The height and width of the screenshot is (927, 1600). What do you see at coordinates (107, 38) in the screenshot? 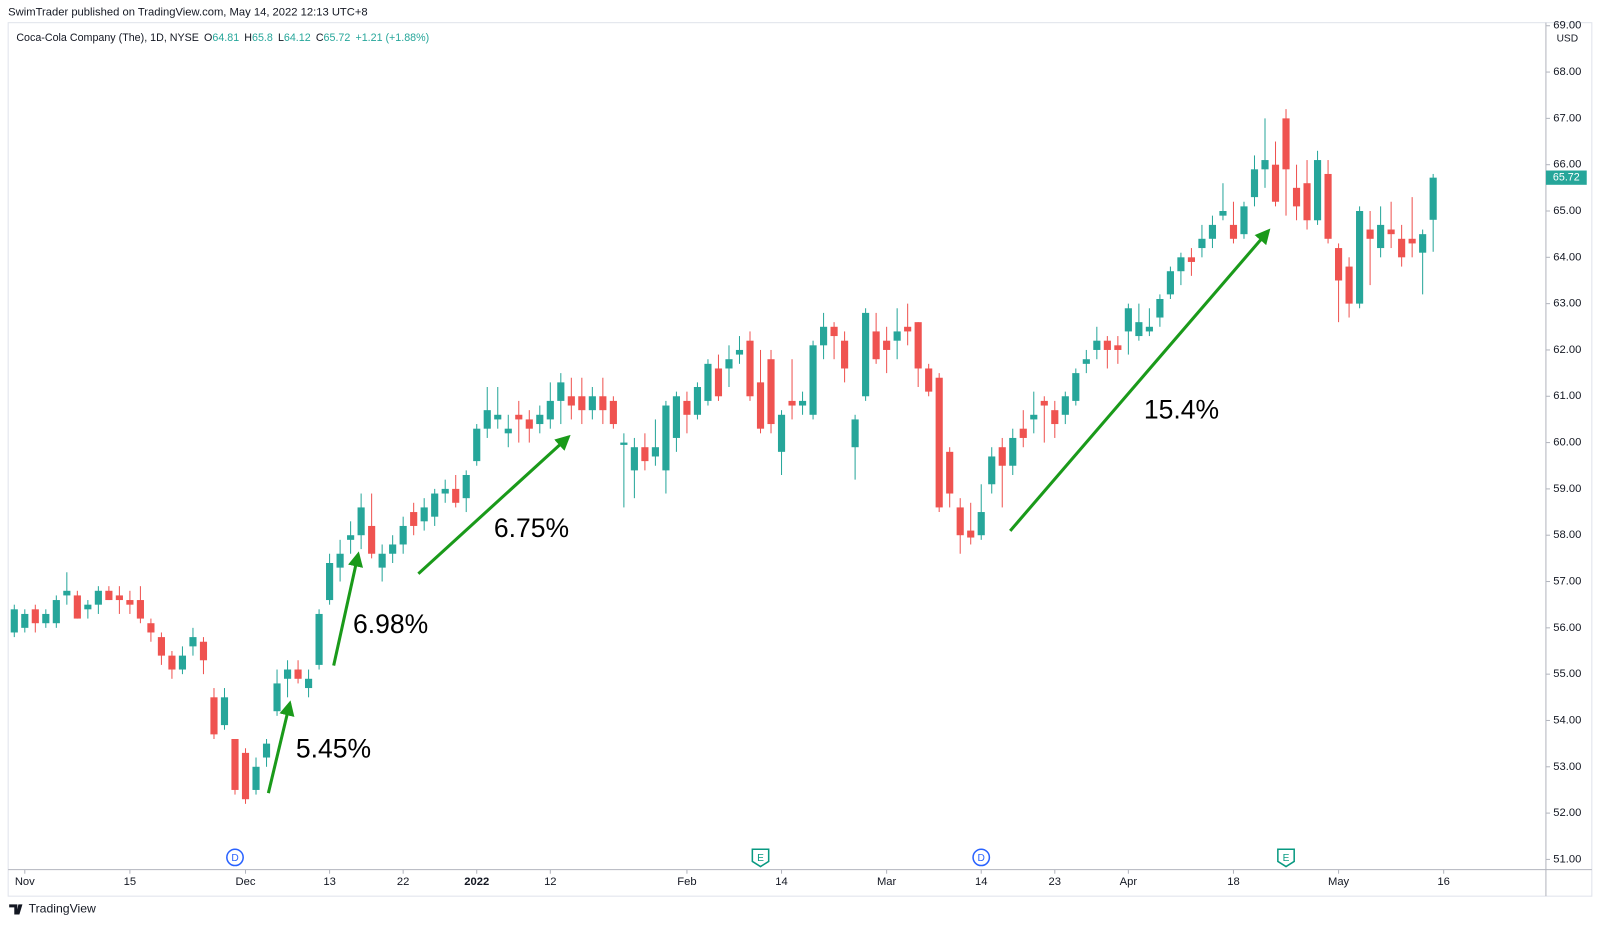
I see `chart-title: Coca-Cola Company (The), 1D, NYSE` at bounding box center [107, 38].